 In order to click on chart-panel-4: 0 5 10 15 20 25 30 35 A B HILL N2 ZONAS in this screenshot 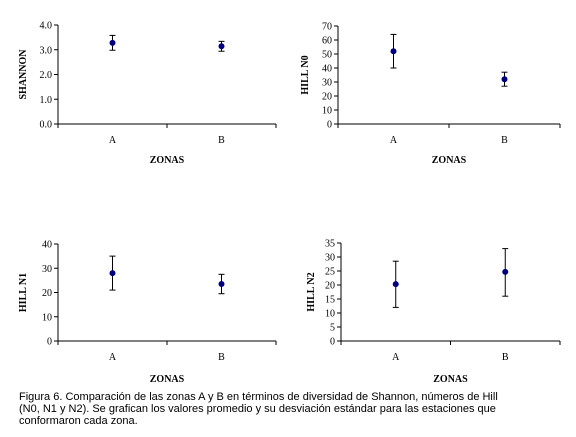, I will do `click(433, 312)`.